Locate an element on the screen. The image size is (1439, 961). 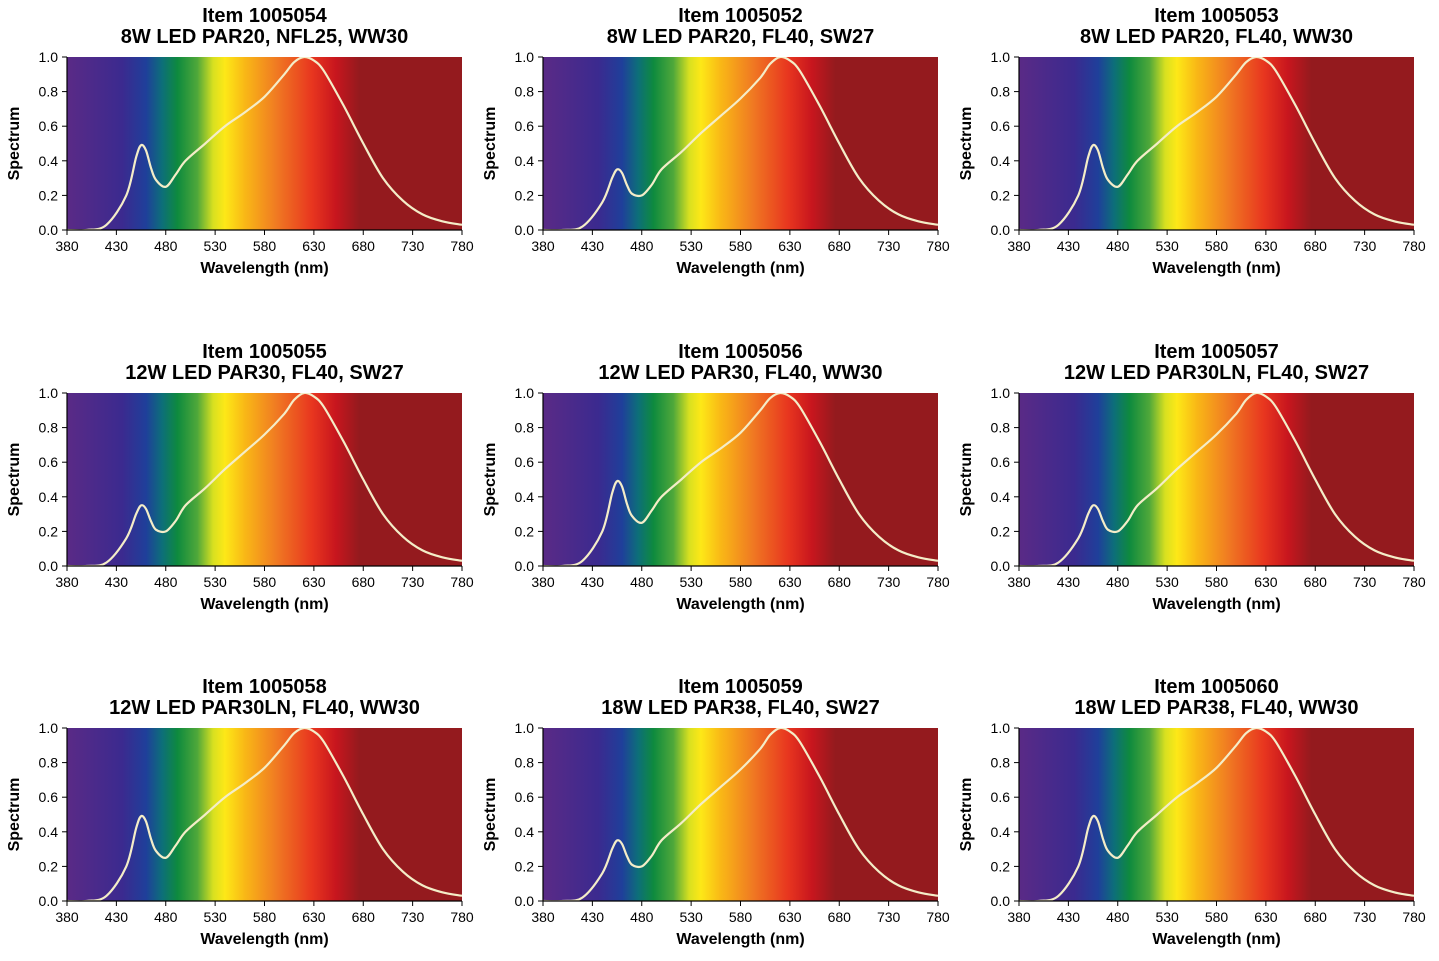
chart-subtitle: 8W LED PAR20, NFL25, WW30 is located at coordinates (264, 37).